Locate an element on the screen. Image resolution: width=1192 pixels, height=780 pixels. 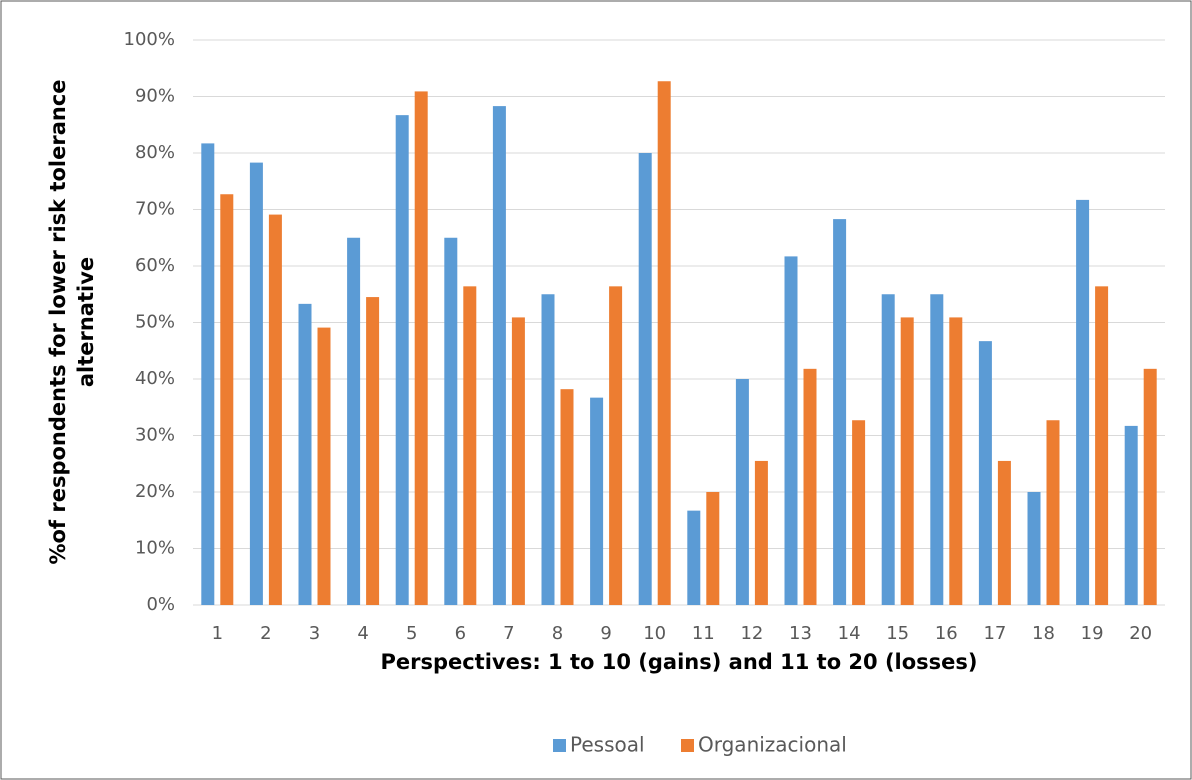
x-tick-label: 17 is located at coordinates (994, 633).